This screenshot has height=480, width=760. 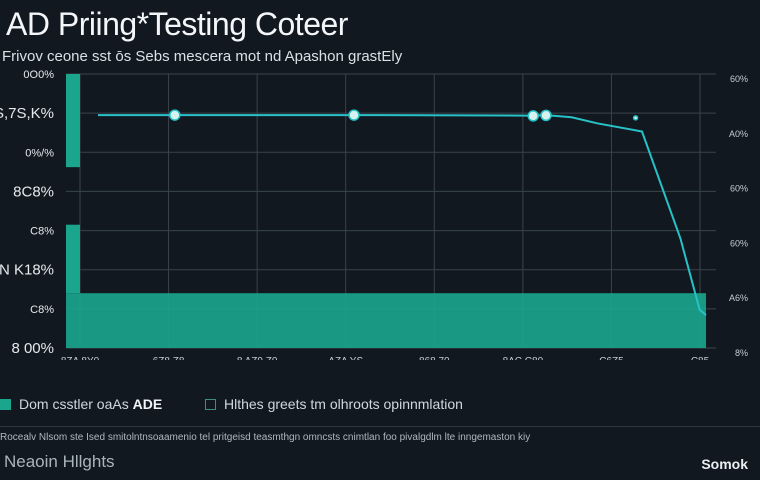 I want to click on x-tick-label: C85, so click(x=700, y=358).